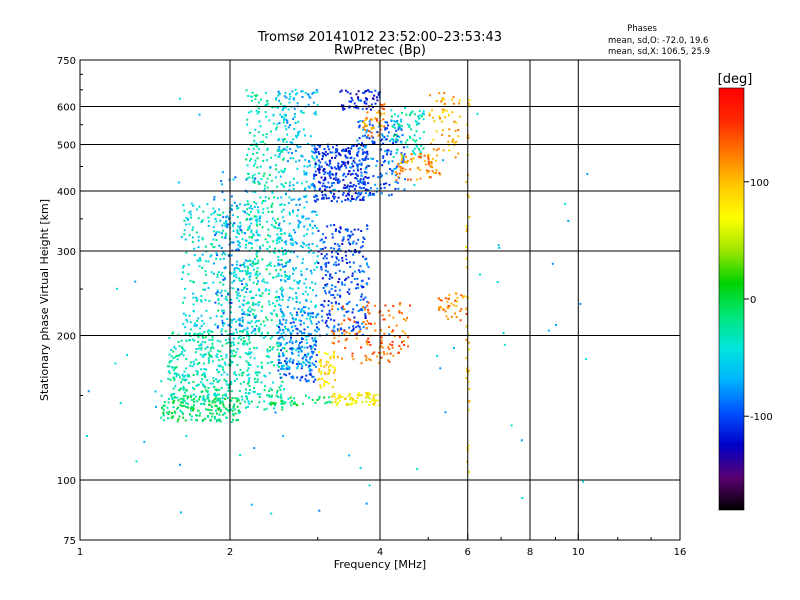 Image resolution: width=800 pixels, height=600 pixels. Describe the element at coordinates (380, 50) in the screenshot. I see `chart-subtitle: RwPretec (Bp)` at that location.